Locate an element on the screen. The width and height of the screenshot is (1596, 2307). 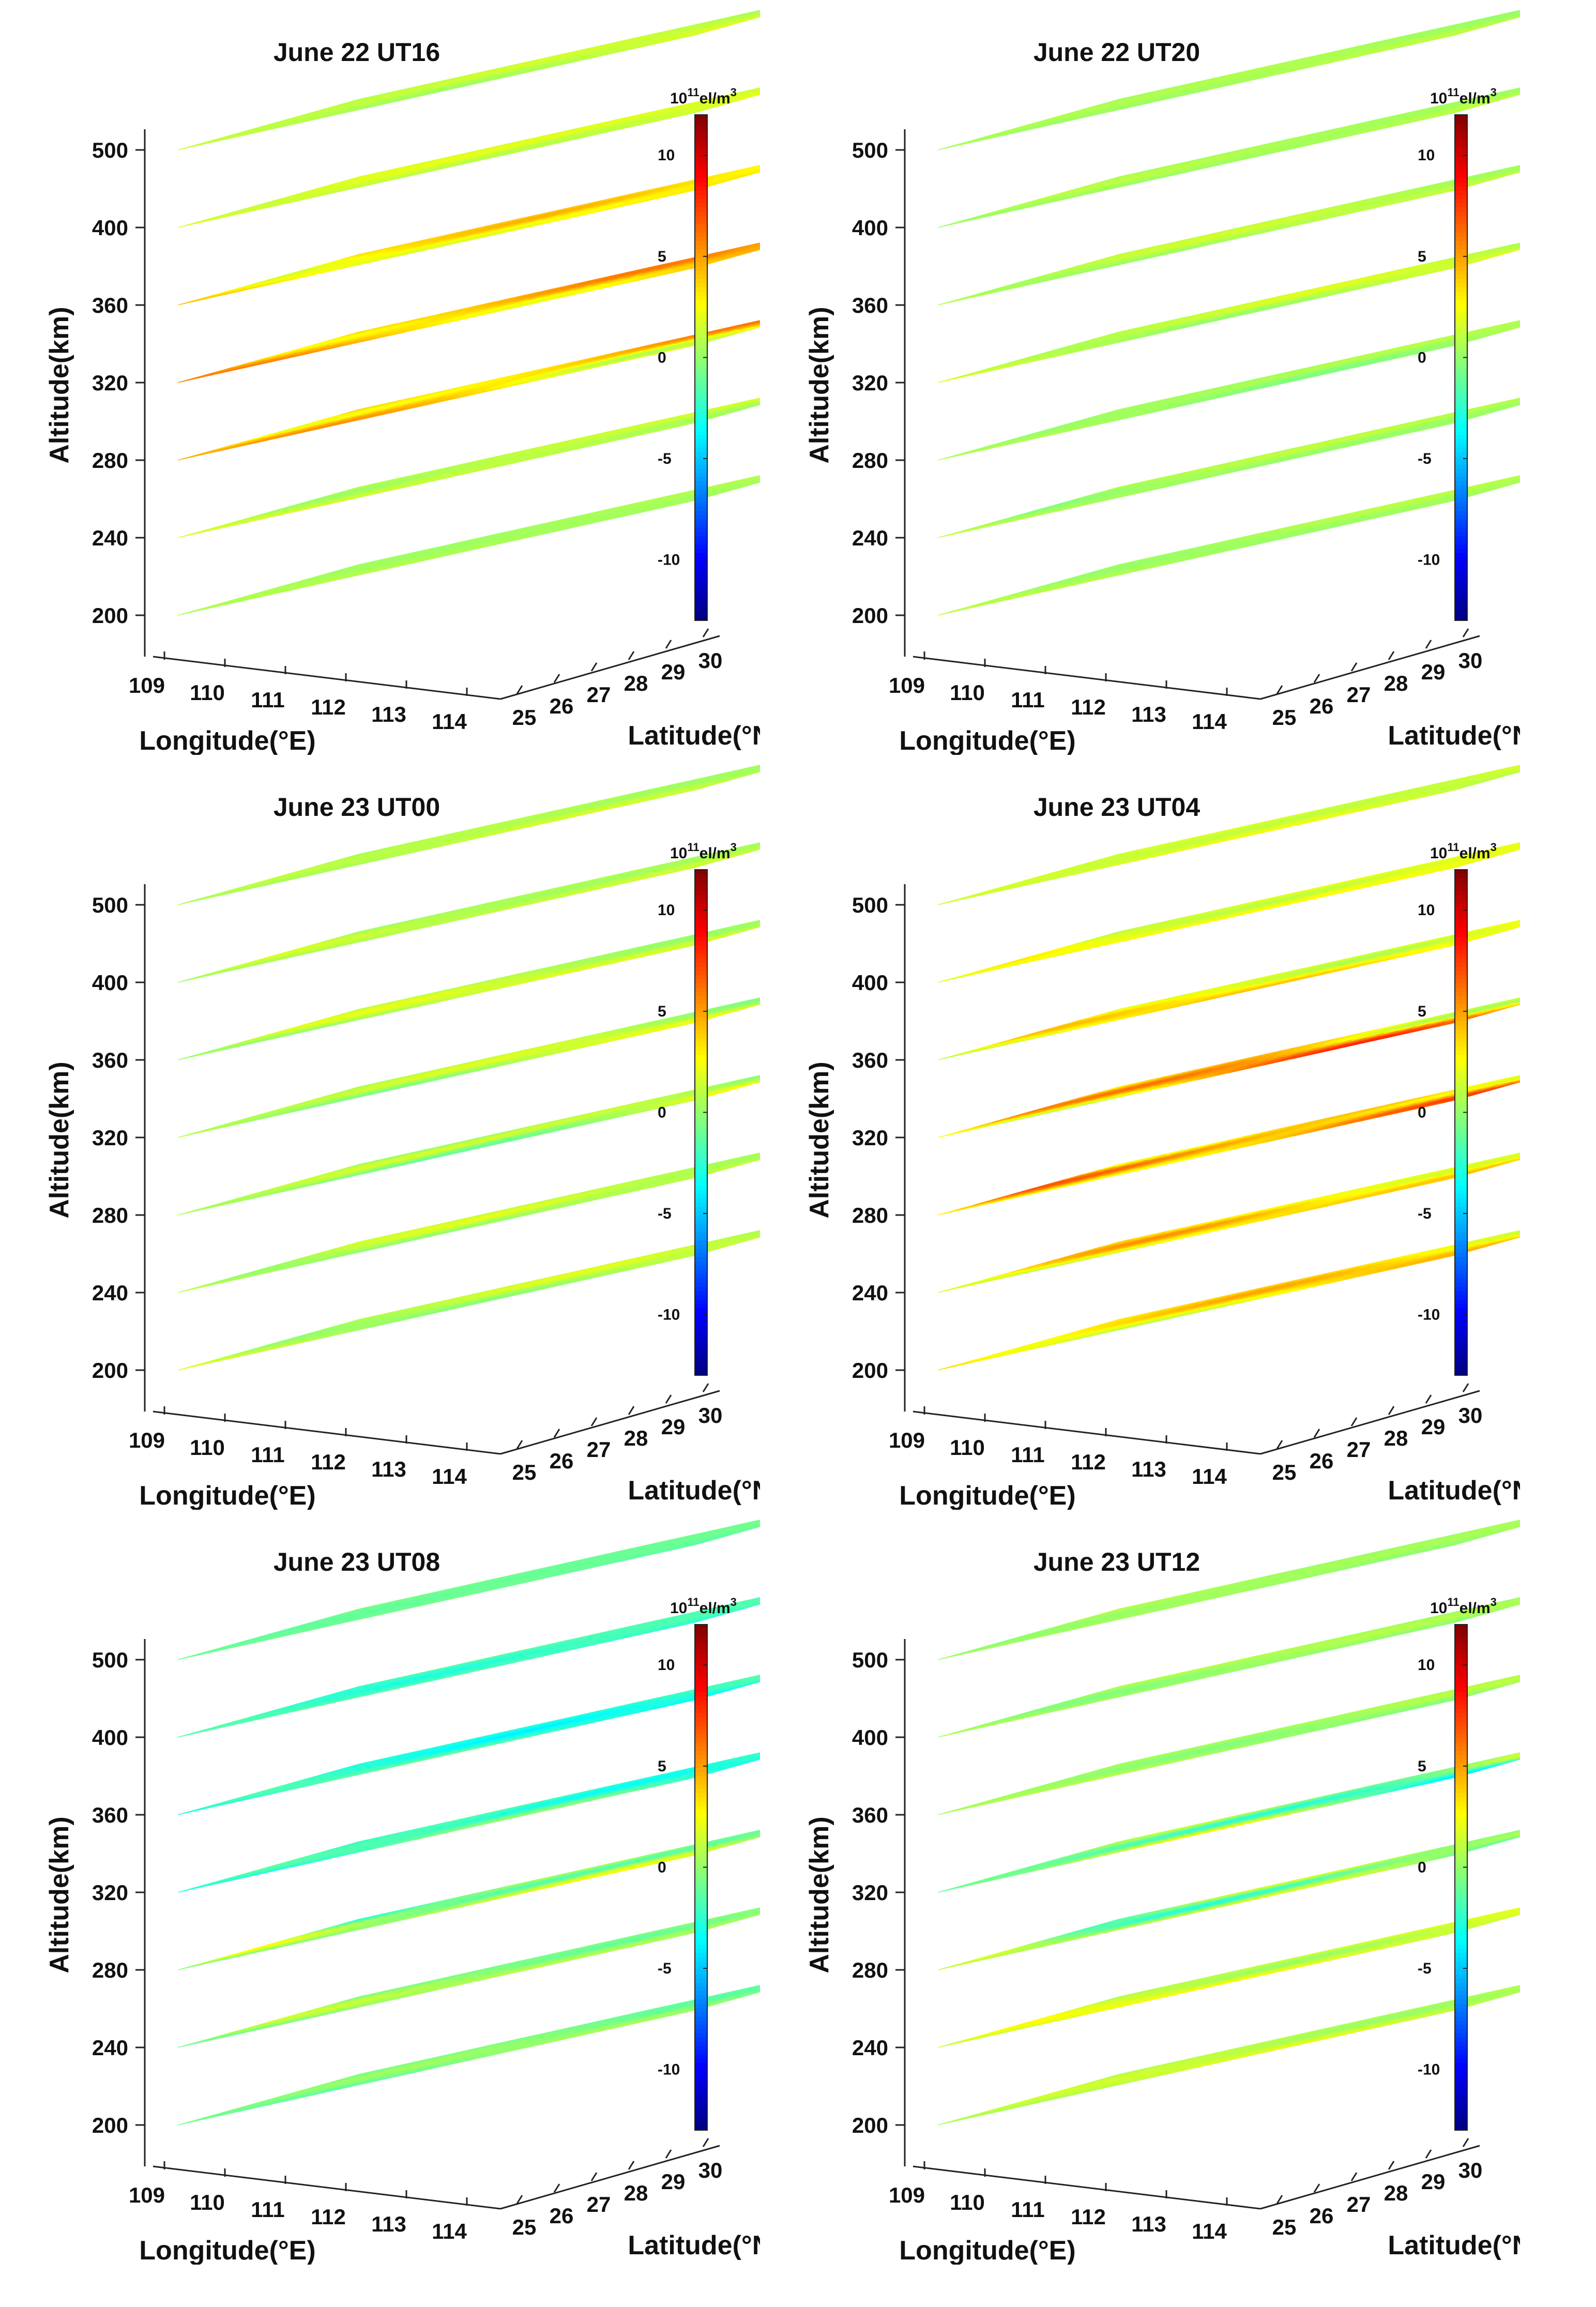
longitude-tick-label: 110 is located at coordinates (207, 1447).